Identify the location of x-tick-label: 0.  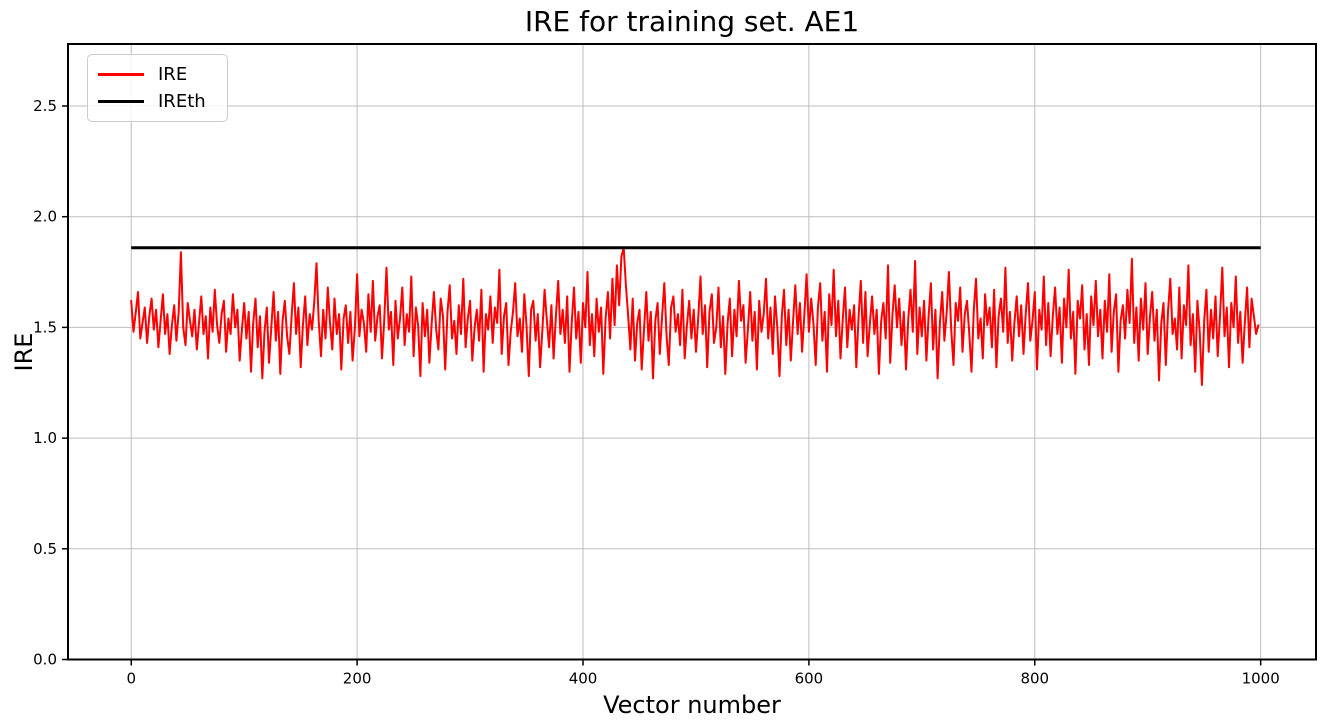
(131, 679).